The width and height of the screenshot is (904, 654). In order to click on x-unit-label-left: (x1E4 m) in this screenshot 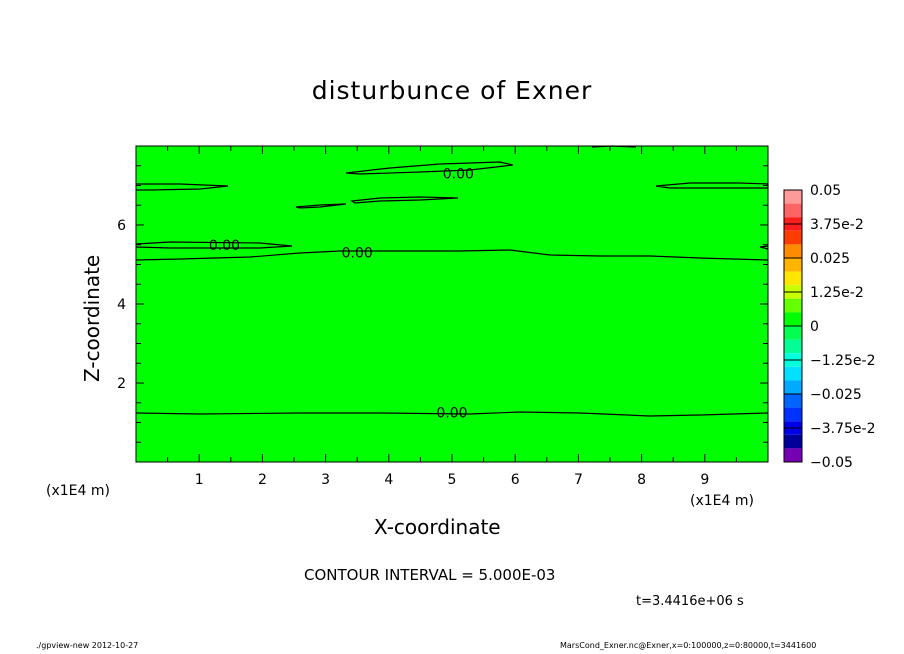, I will do `click(78, 491)`.